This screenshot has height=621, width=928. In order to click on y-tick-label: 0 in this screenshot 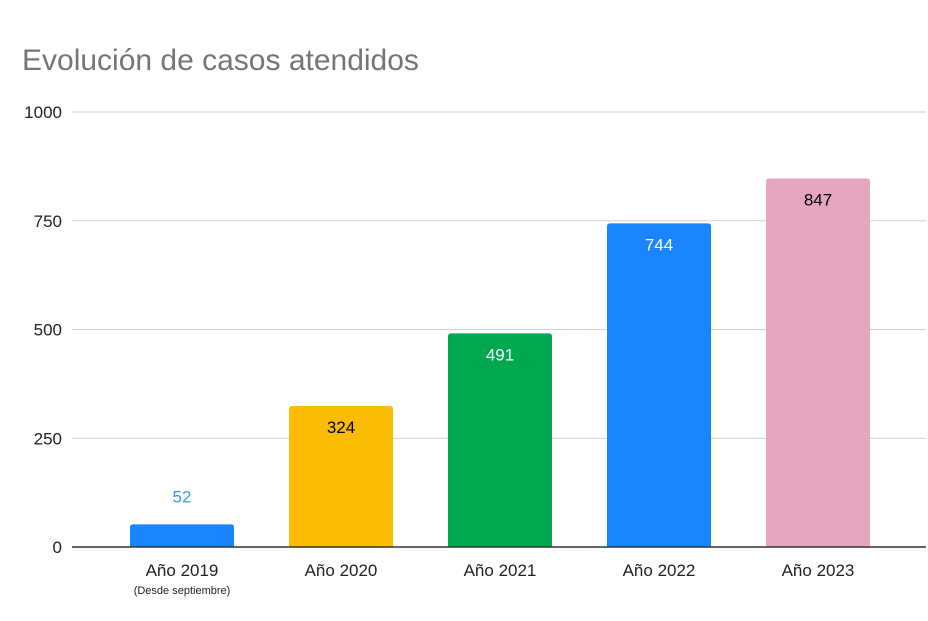, I will do `click(57, 547)`.